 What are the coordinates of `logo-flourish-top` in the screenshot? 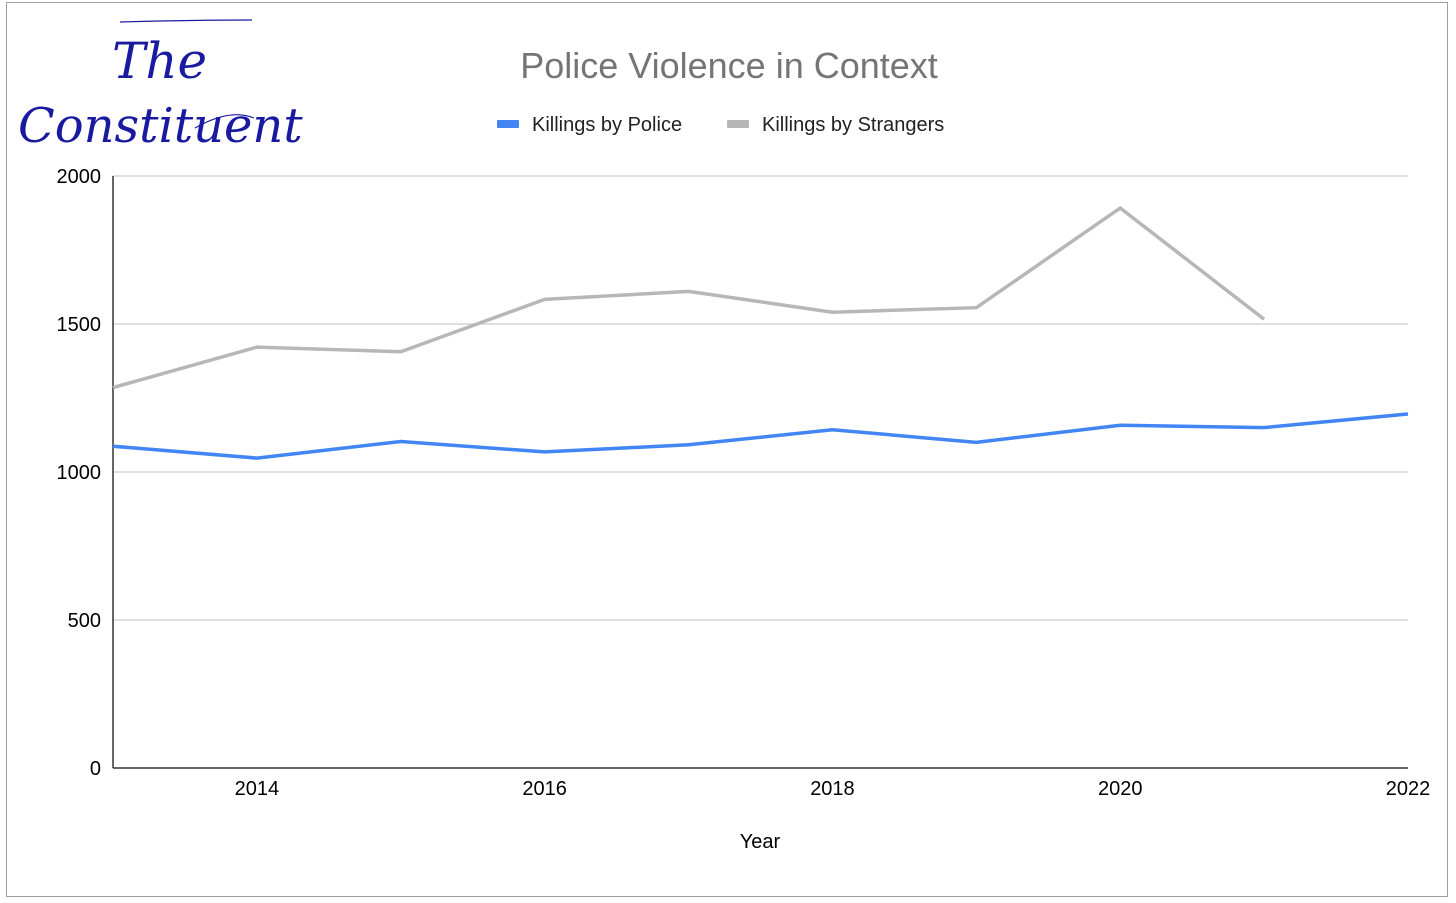 It's located at (186, 21).